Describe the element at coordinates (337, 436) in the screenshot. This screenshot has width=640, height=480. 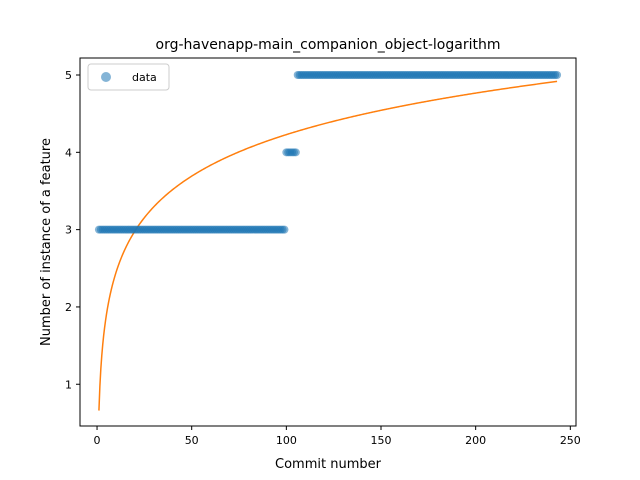
I see `x-axis-ticks: 0 50 100 150 200 250` at that location.